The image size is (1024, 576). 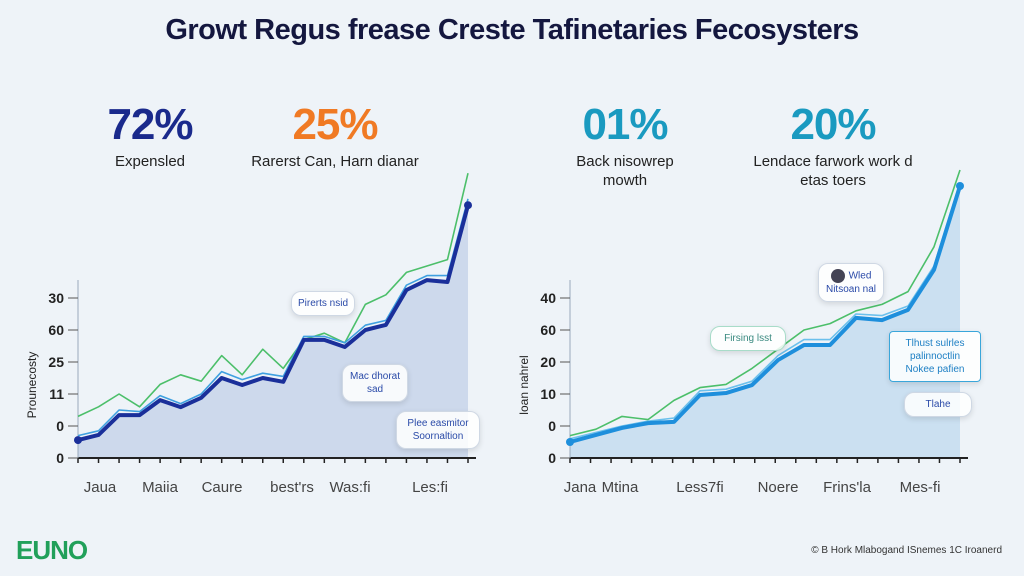 I want to click on stat-value: 01%, so click(x=625, y=124).